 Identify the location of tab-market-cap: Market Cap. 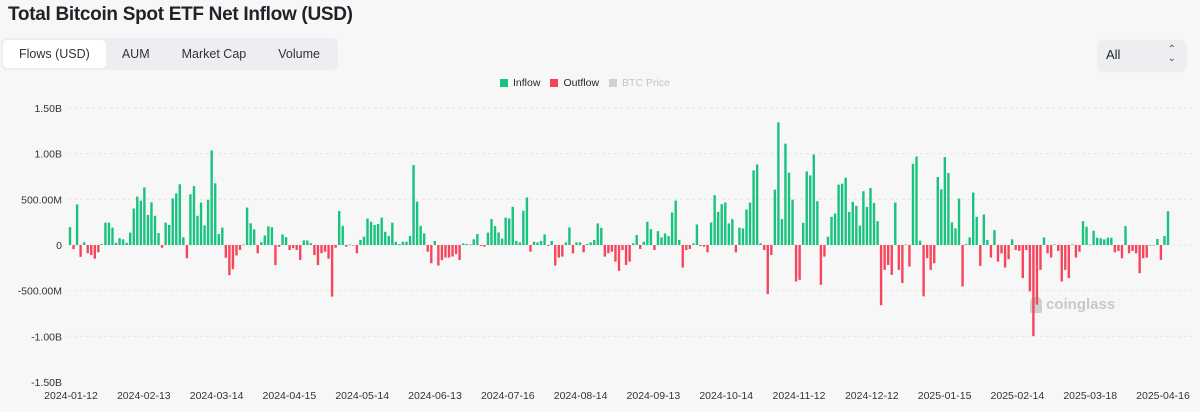
(214, 54).